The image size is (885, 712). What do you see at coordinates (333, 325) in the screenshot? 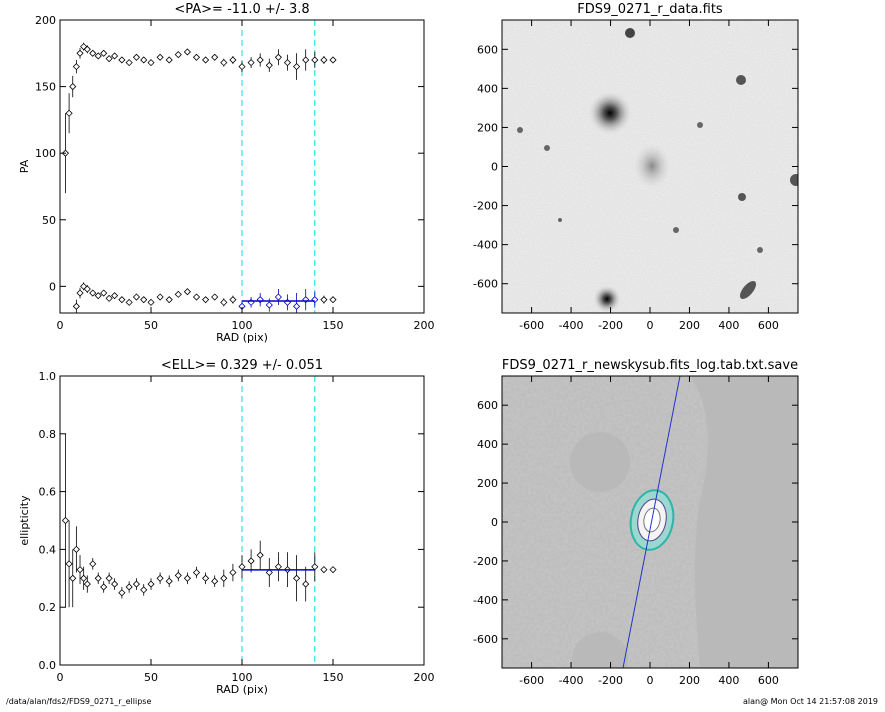
I see `x-tick-label: 150` at bounding box center [333, 325].